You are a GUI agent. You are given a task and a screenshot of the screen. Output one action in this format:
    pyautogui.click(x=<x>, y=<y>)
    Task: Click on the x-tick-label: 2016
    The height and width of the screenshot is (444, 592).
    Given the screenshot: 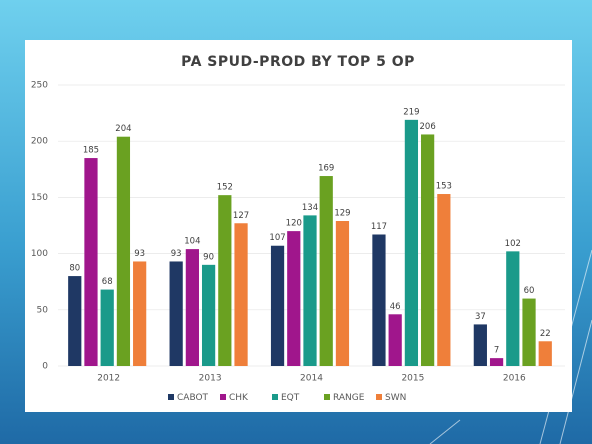 What is the action you would take?
    pyautogui.click(x=514, y=379)
    